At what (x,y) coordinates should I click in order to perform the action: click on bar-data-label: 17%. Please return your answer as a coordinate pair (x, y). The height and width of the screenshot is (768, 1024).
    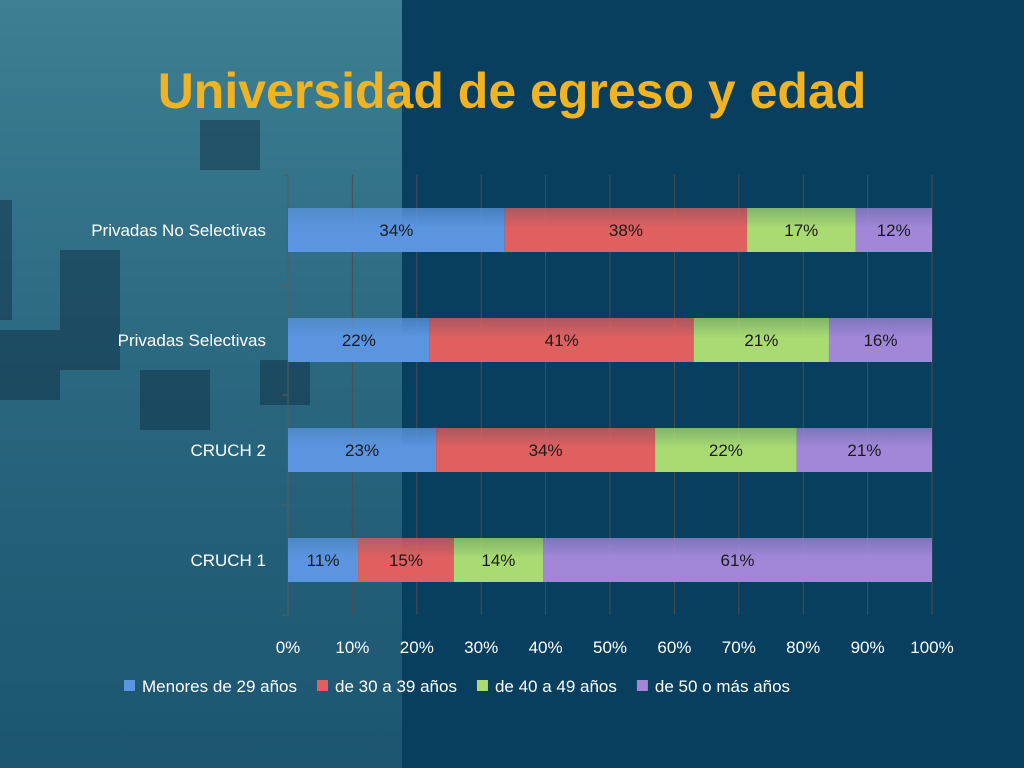
    Looking at the image, I should click on (801, 230).